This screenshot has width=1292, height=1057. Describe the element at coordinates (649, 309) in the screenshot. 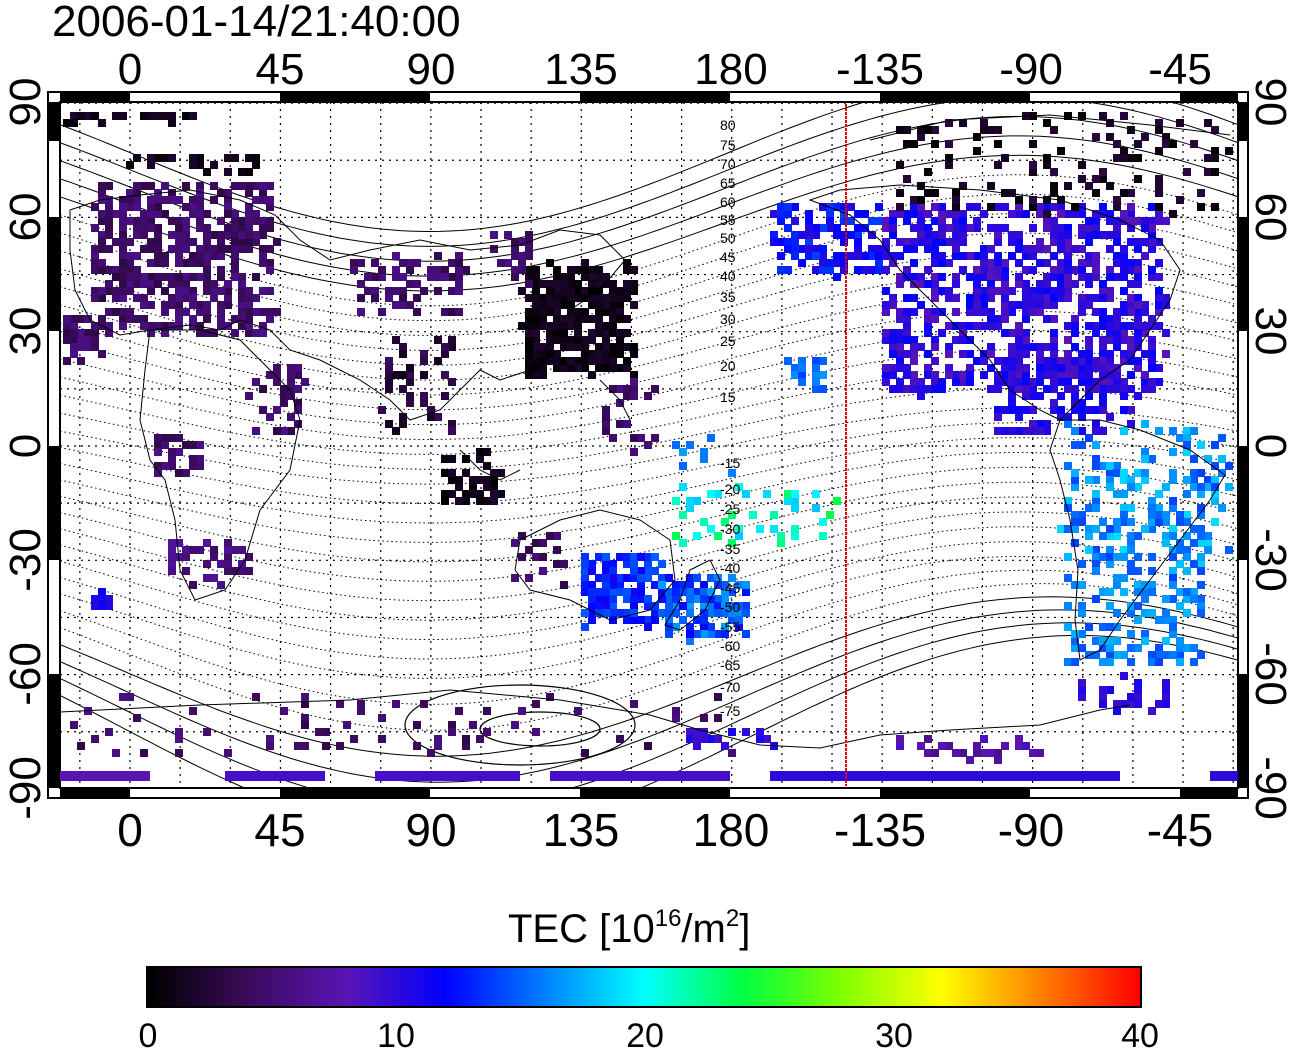

I see `contour-line` at that location.